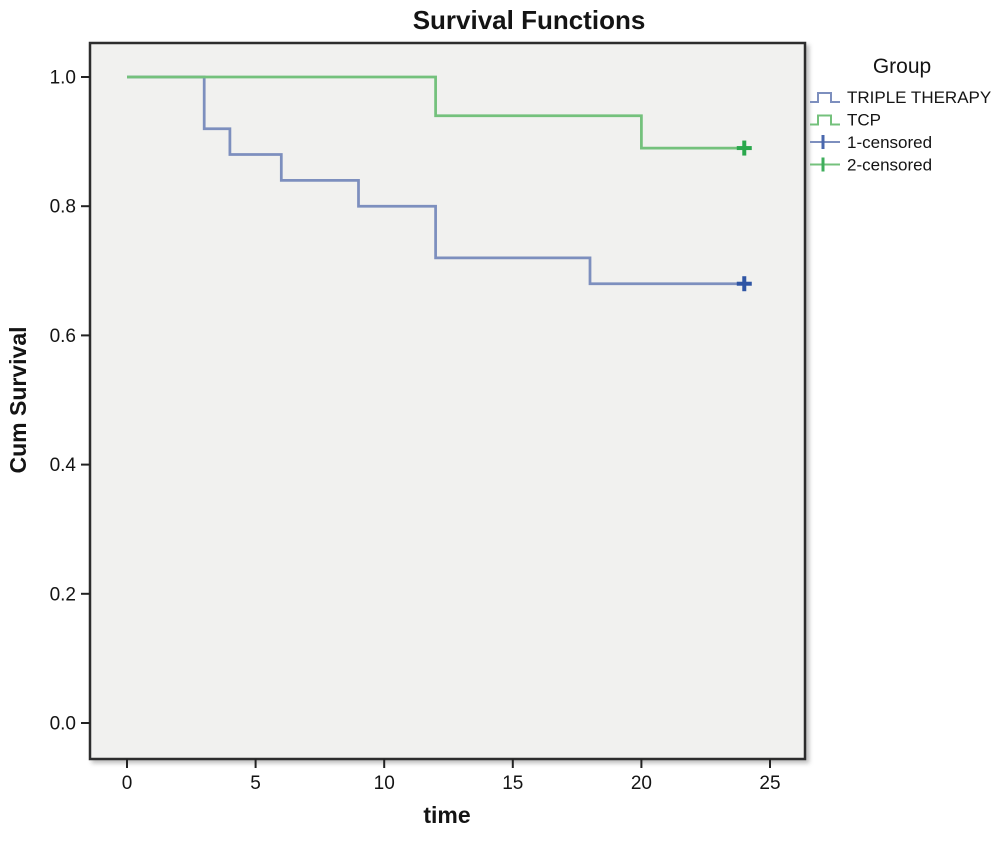 The width and height of the screenshot is (1000, 847). Describe the element at coordinates (255, 783) in the screenshot. I see `x-tick-label: 5` at that location.